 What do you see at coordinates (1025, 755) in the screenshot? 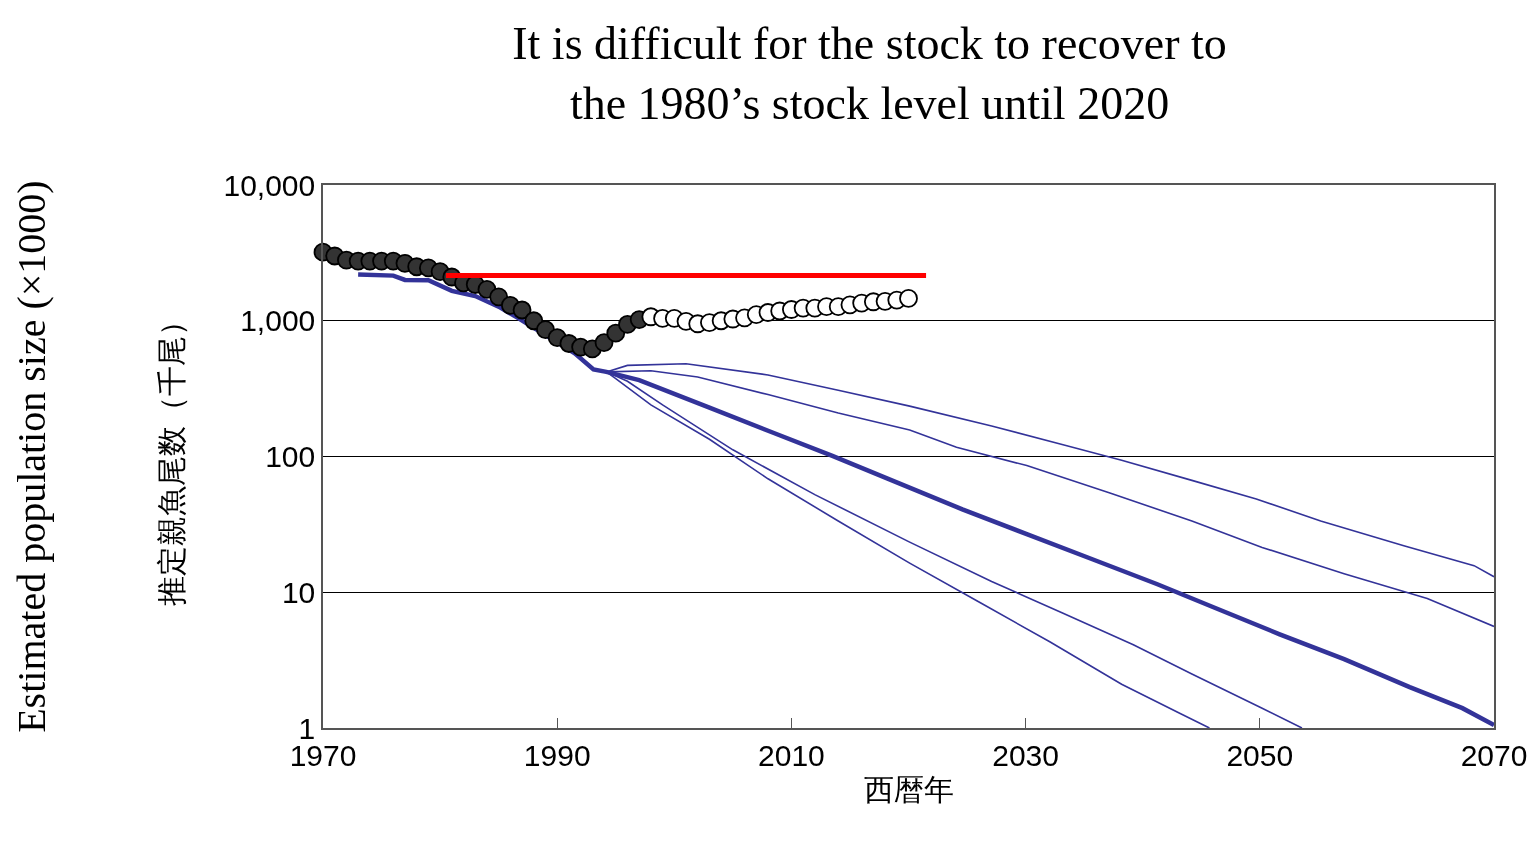
I see `x-tick-label: 2030` at bounding box center [1025, 755].